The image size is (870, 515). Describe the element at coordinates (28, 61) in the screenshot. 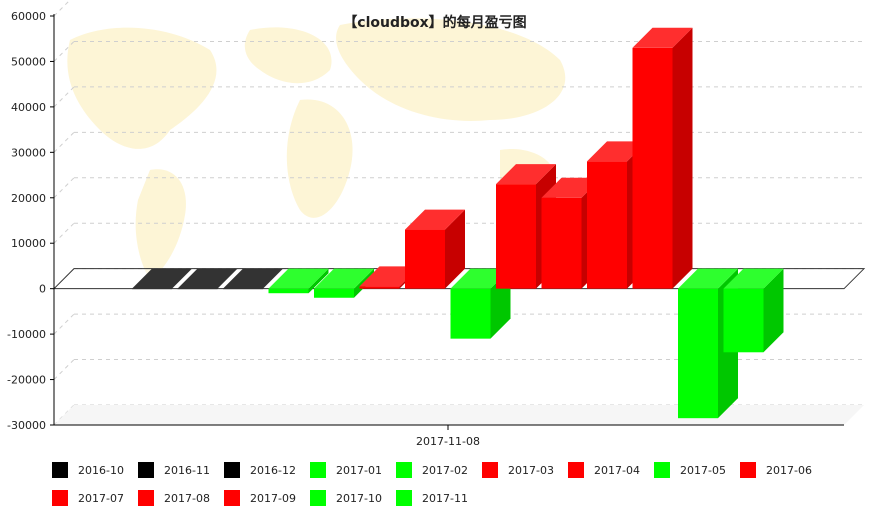

I see `y-tick-label: 50000` at that location.